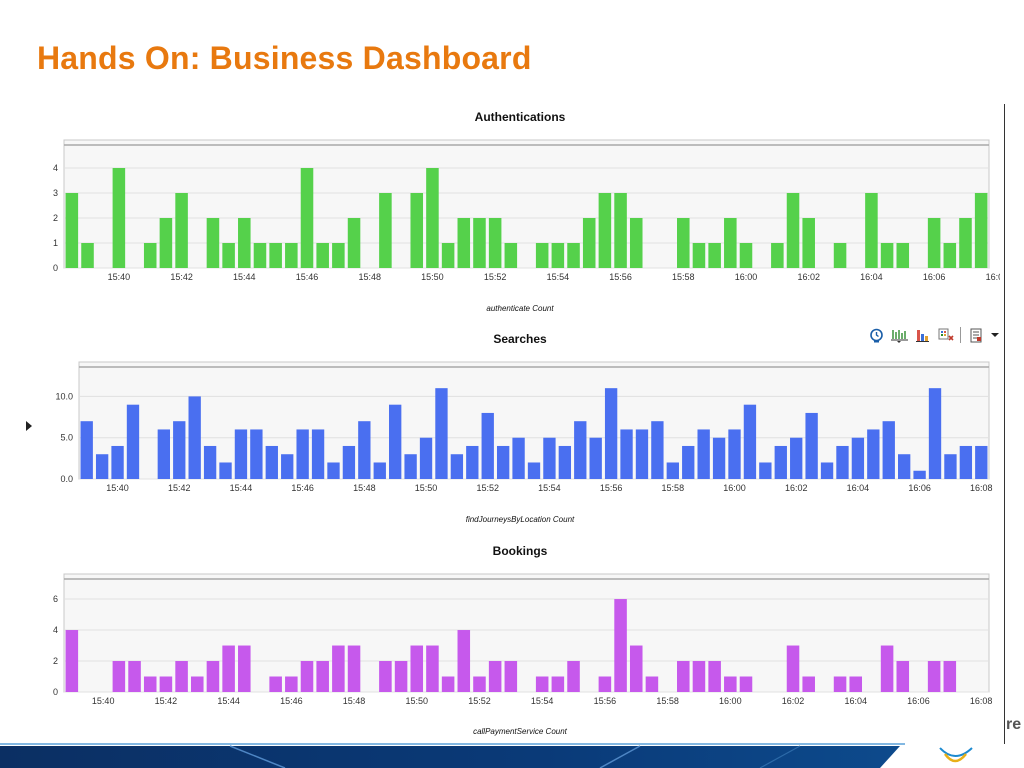 This screenshot has width=1024, height=768. I want to click on column-chart-icon, so click(922, 335).